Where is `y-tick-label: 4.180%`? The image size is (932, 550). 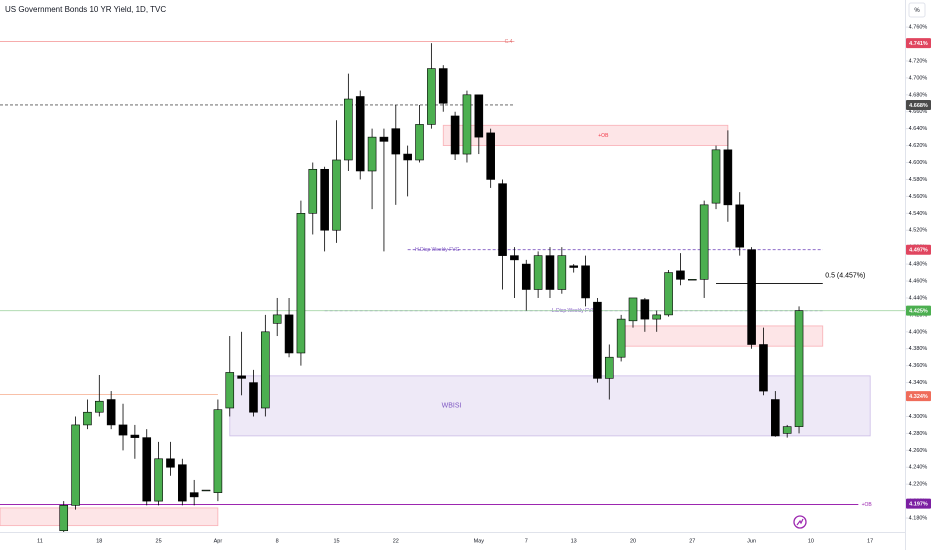
y-tick-label: 4.180% is located at coordinates (918, 518).